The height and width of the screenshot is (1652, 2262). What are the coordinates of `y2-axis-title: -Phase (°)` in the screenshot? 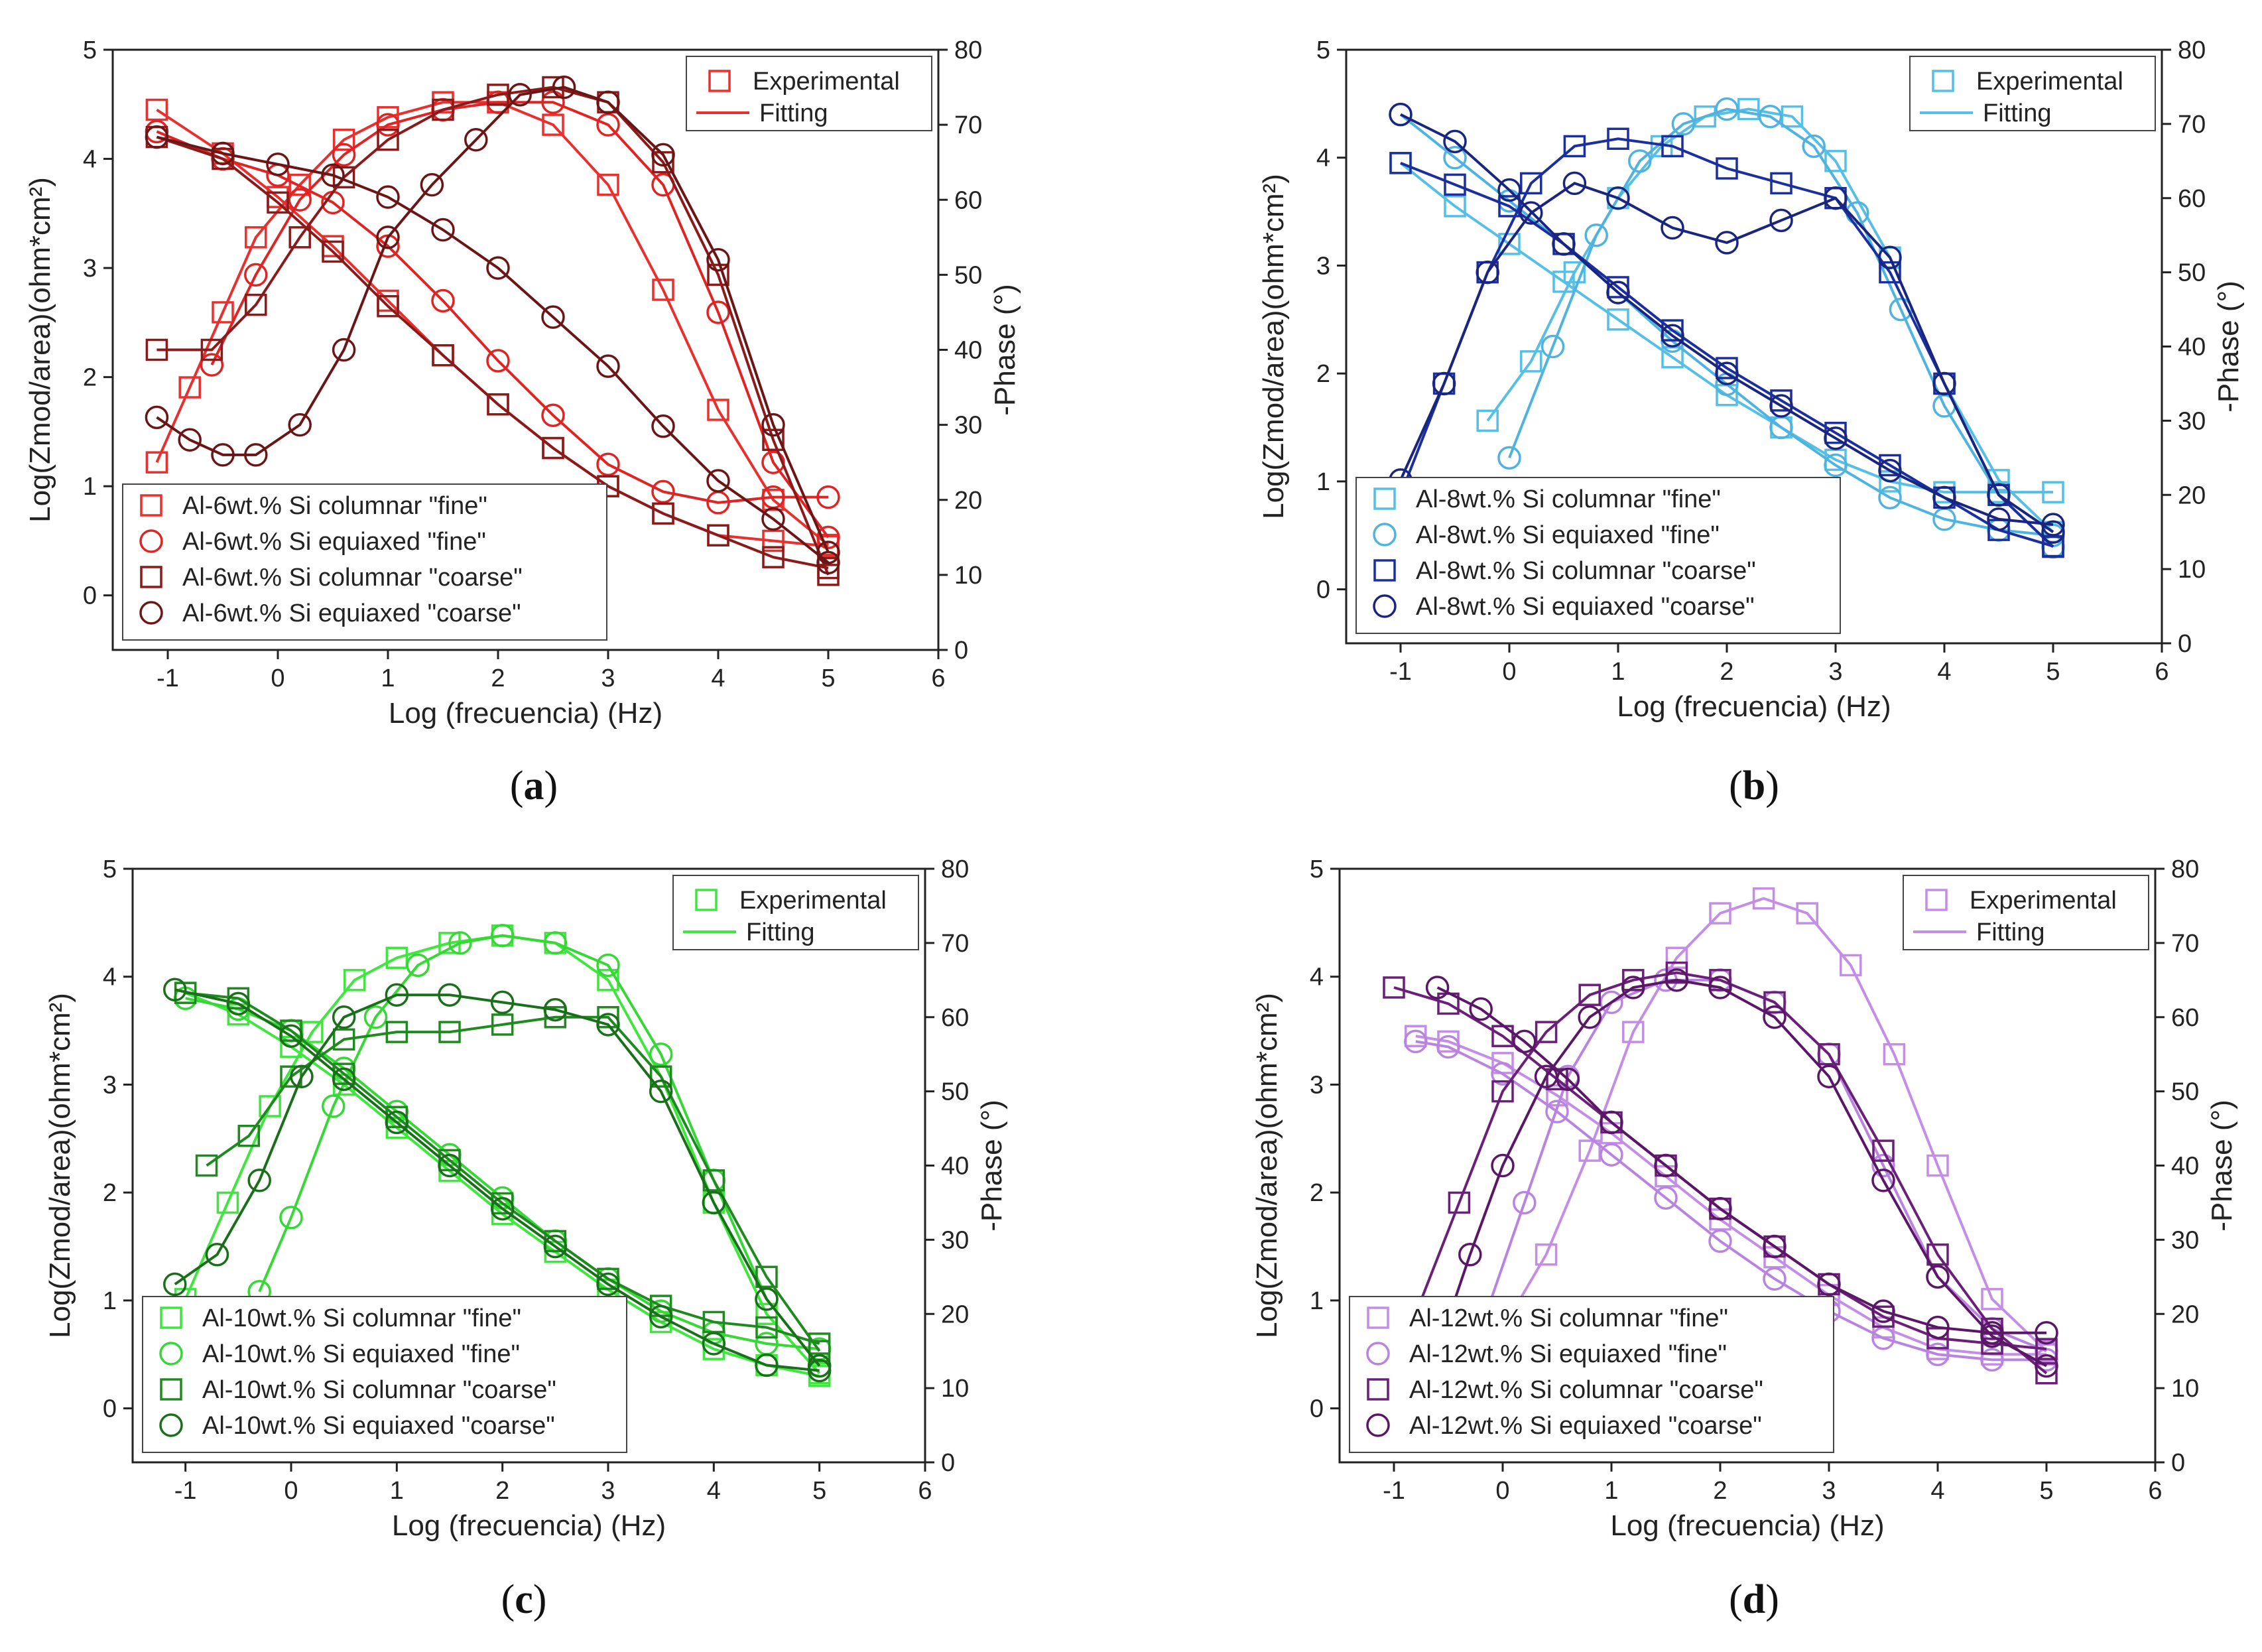 It's located at (992, 1166).